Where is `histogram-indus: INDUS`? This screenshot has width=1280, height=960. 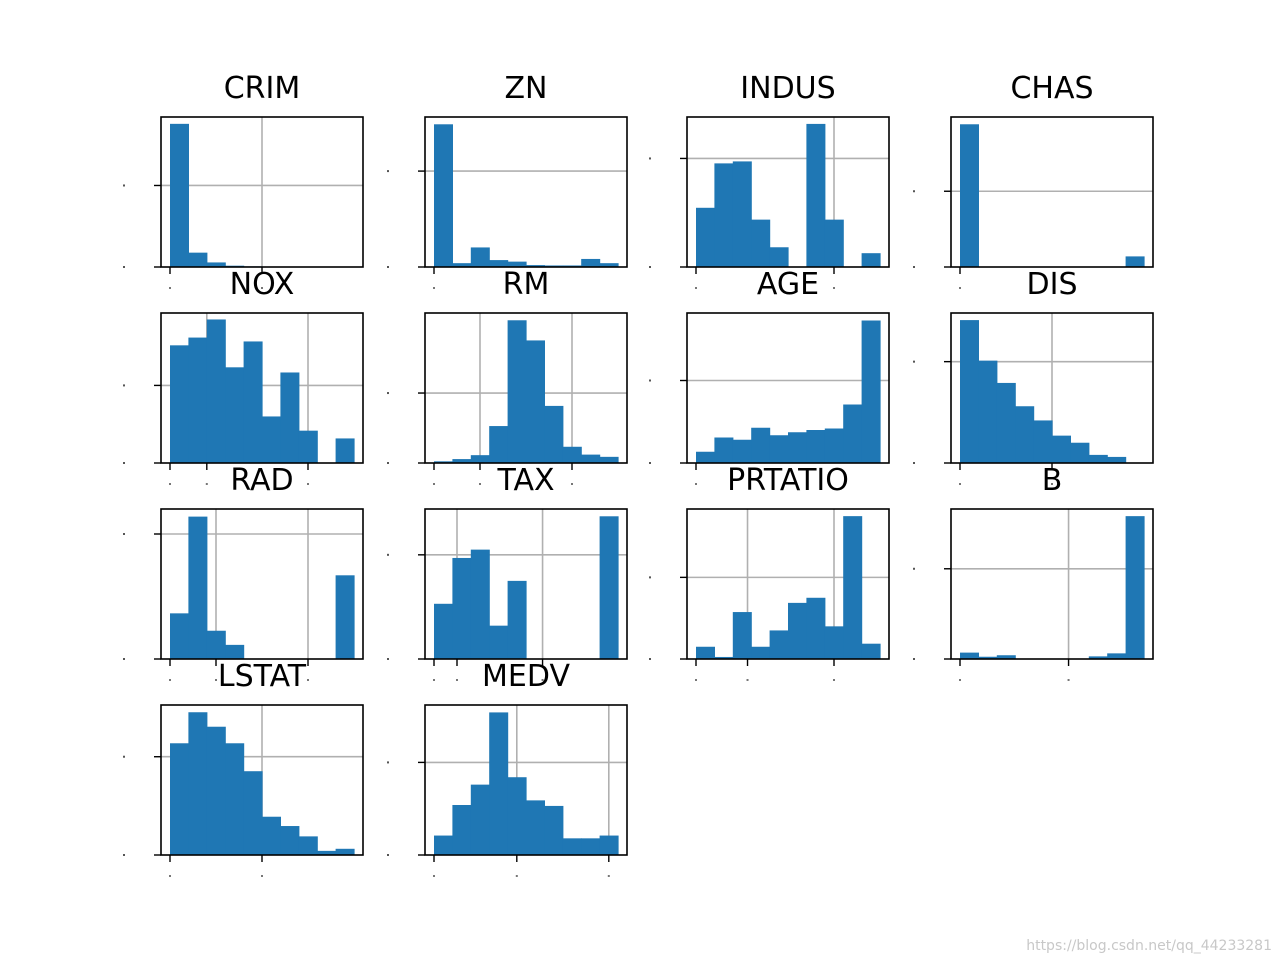 histogram-indus: INDUS is located at coordinates (769, 180).